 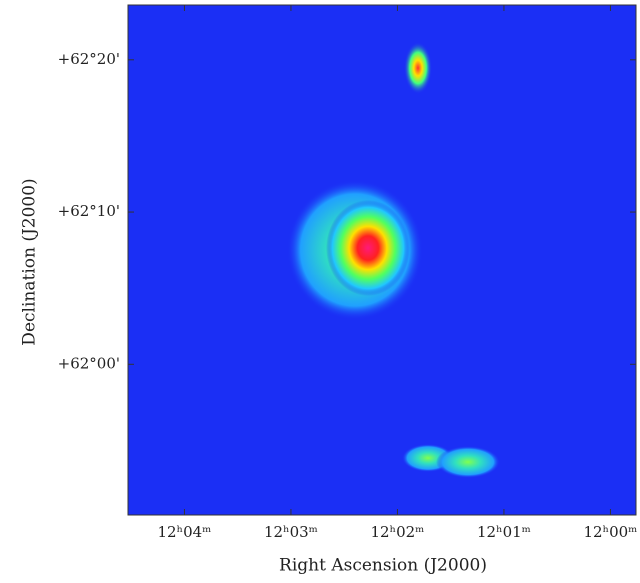 What do you see at coordinates (89, 363) in the screenshot?
I see `y-tick-label: +62°00'` at bounding box center [89, 363].